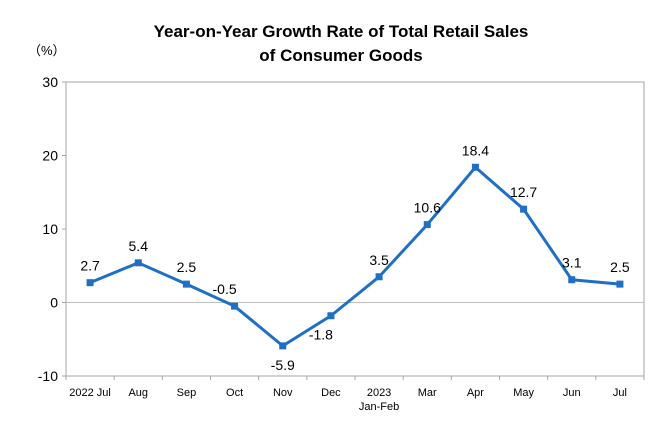 The height and width of the screenshot is (445, 660). I want to click on y-tick-label: 20, so click(50, 156).